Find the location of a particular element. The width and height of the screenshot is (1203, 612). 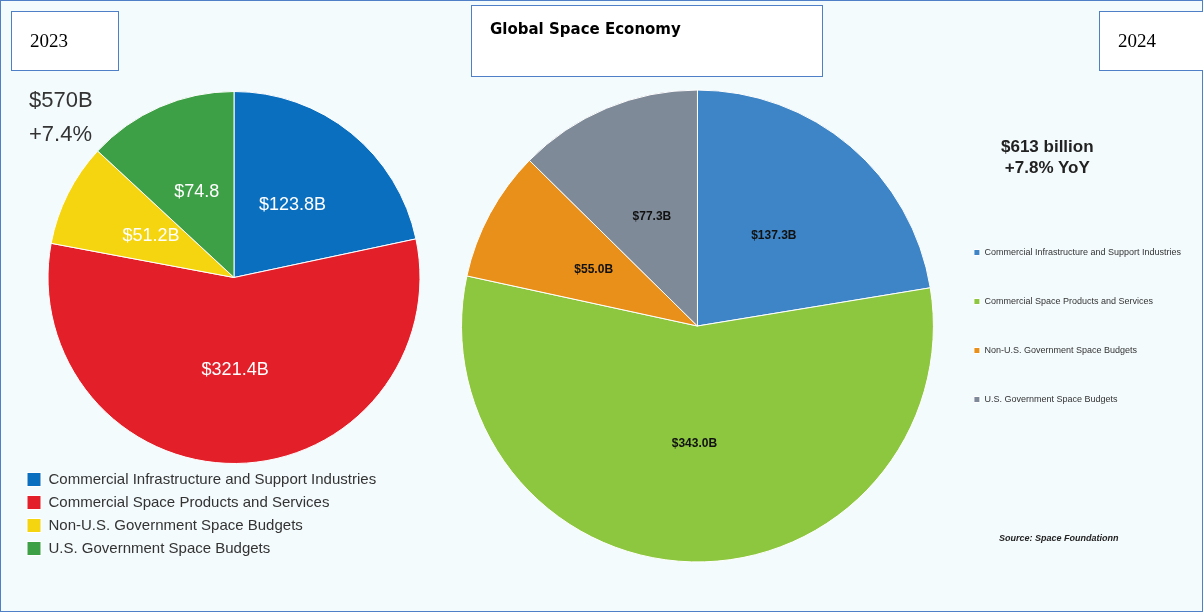

data-label: $51.2B is located at coordinates (151, 234).